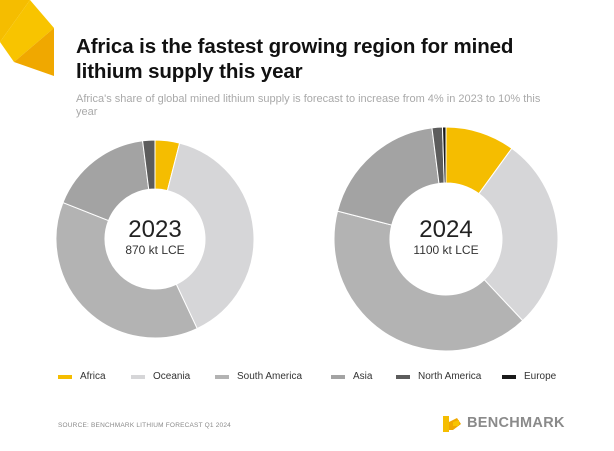 This screenshot has height=451, width=614. I want to click on donut-center-total-2023: 870 kt LCE, so click(154, 250).